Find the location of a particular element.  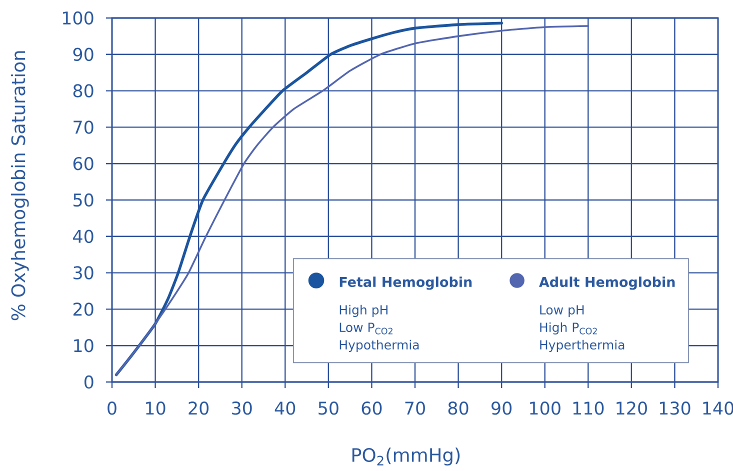

x-tick-label: 30 is located at coordinates (242, 408).